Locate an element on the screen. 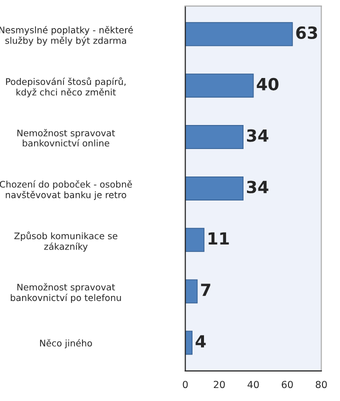 The image size is (340, 401). x-tick-label: 0 is located at coordinates (185, 384).